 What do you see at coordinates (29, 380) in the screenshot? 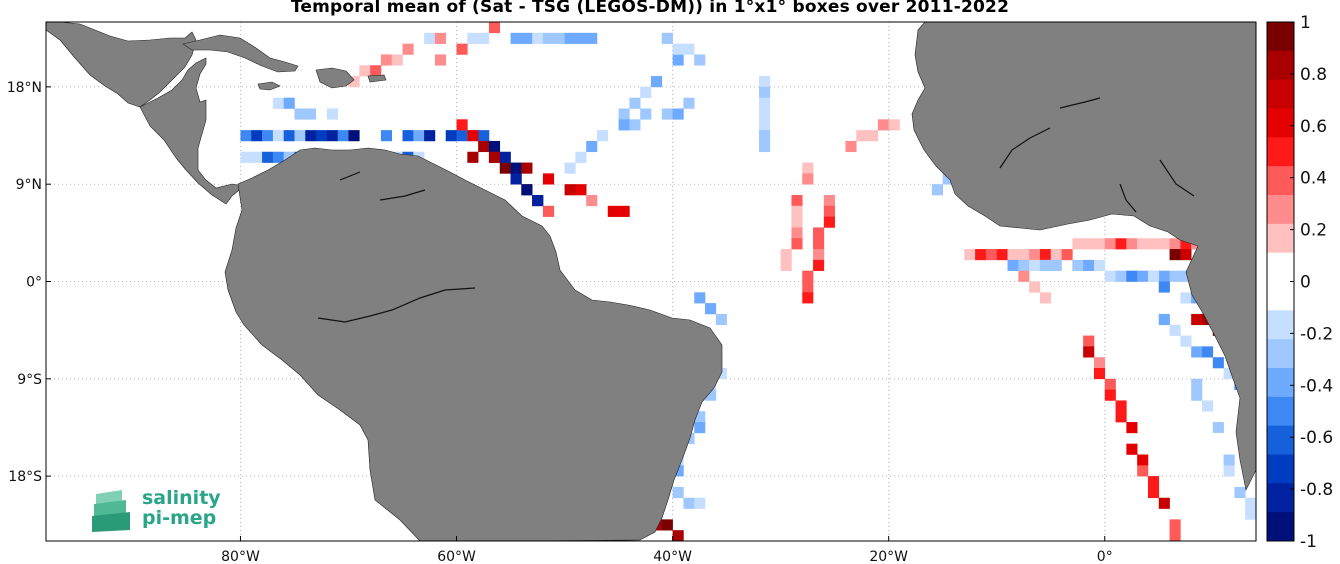
I see `lat-tick-label: 9°S` at bounding box center [29, 380].